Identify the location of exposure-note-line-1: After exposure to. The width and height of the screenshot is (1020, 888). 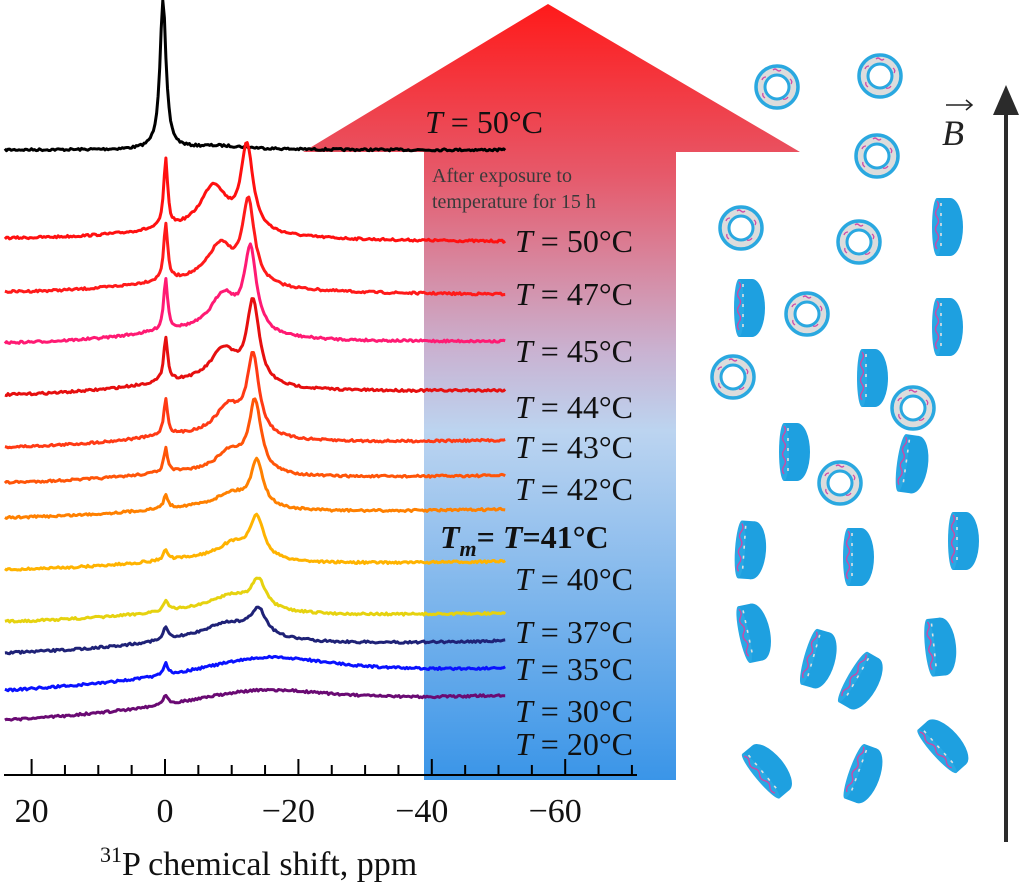
(502, 176).